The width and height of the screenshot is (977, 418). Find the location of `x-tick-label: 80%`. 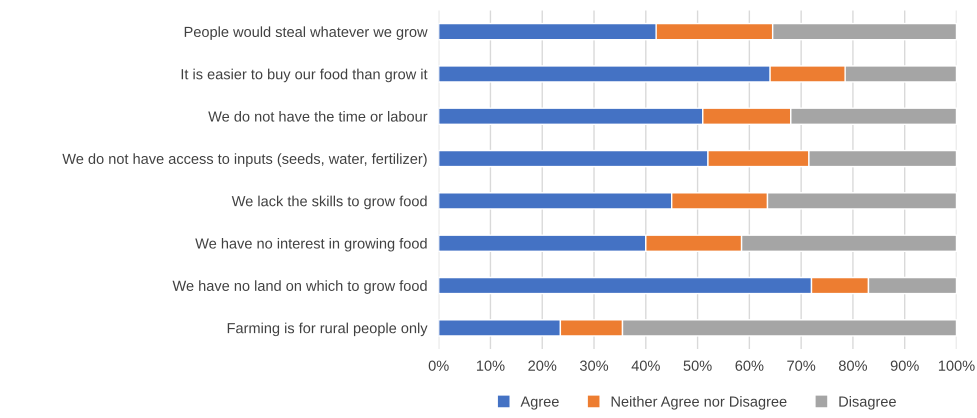

x-tick-label: 80% is located at coordinates (852, 365).